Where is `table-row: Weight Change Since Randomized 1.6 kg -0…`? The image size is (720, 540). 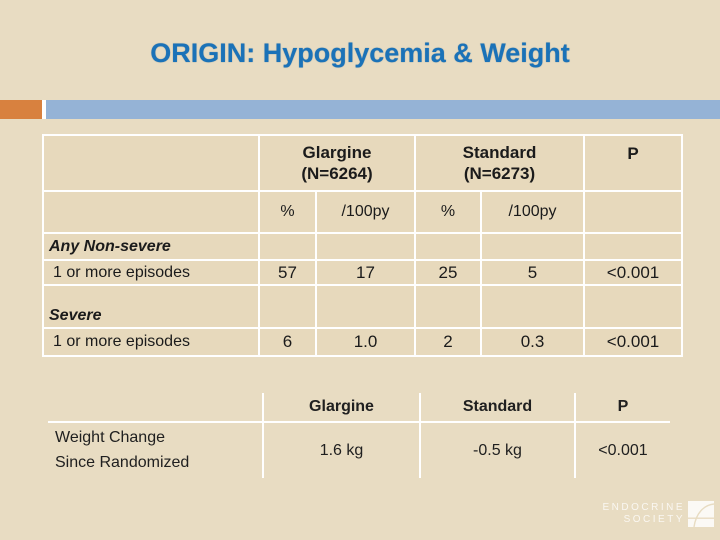
table-row: Weight Change Since Randomized 1.6 kg -0… is located at coordinates (359, 450).